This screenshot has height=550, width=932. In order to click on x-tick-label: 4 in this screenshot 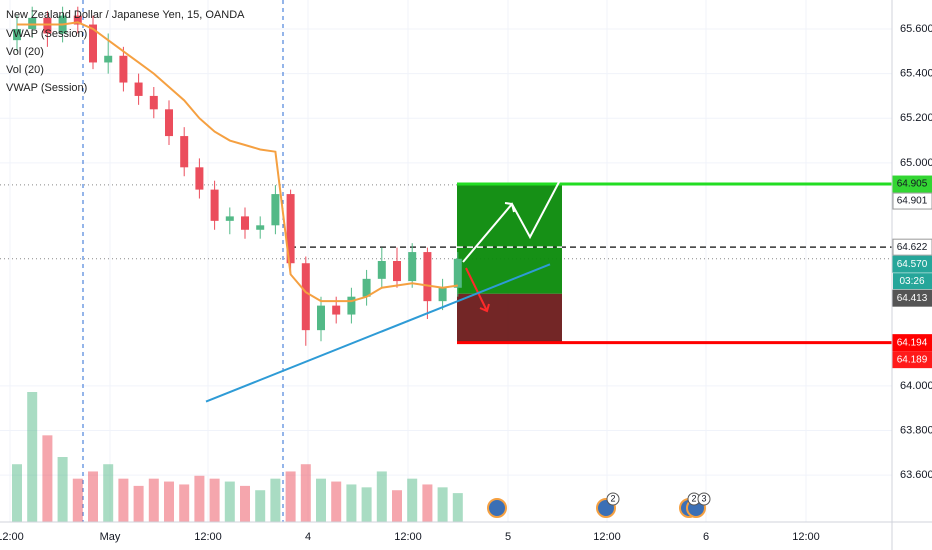, I will do `click(308, 537)`.